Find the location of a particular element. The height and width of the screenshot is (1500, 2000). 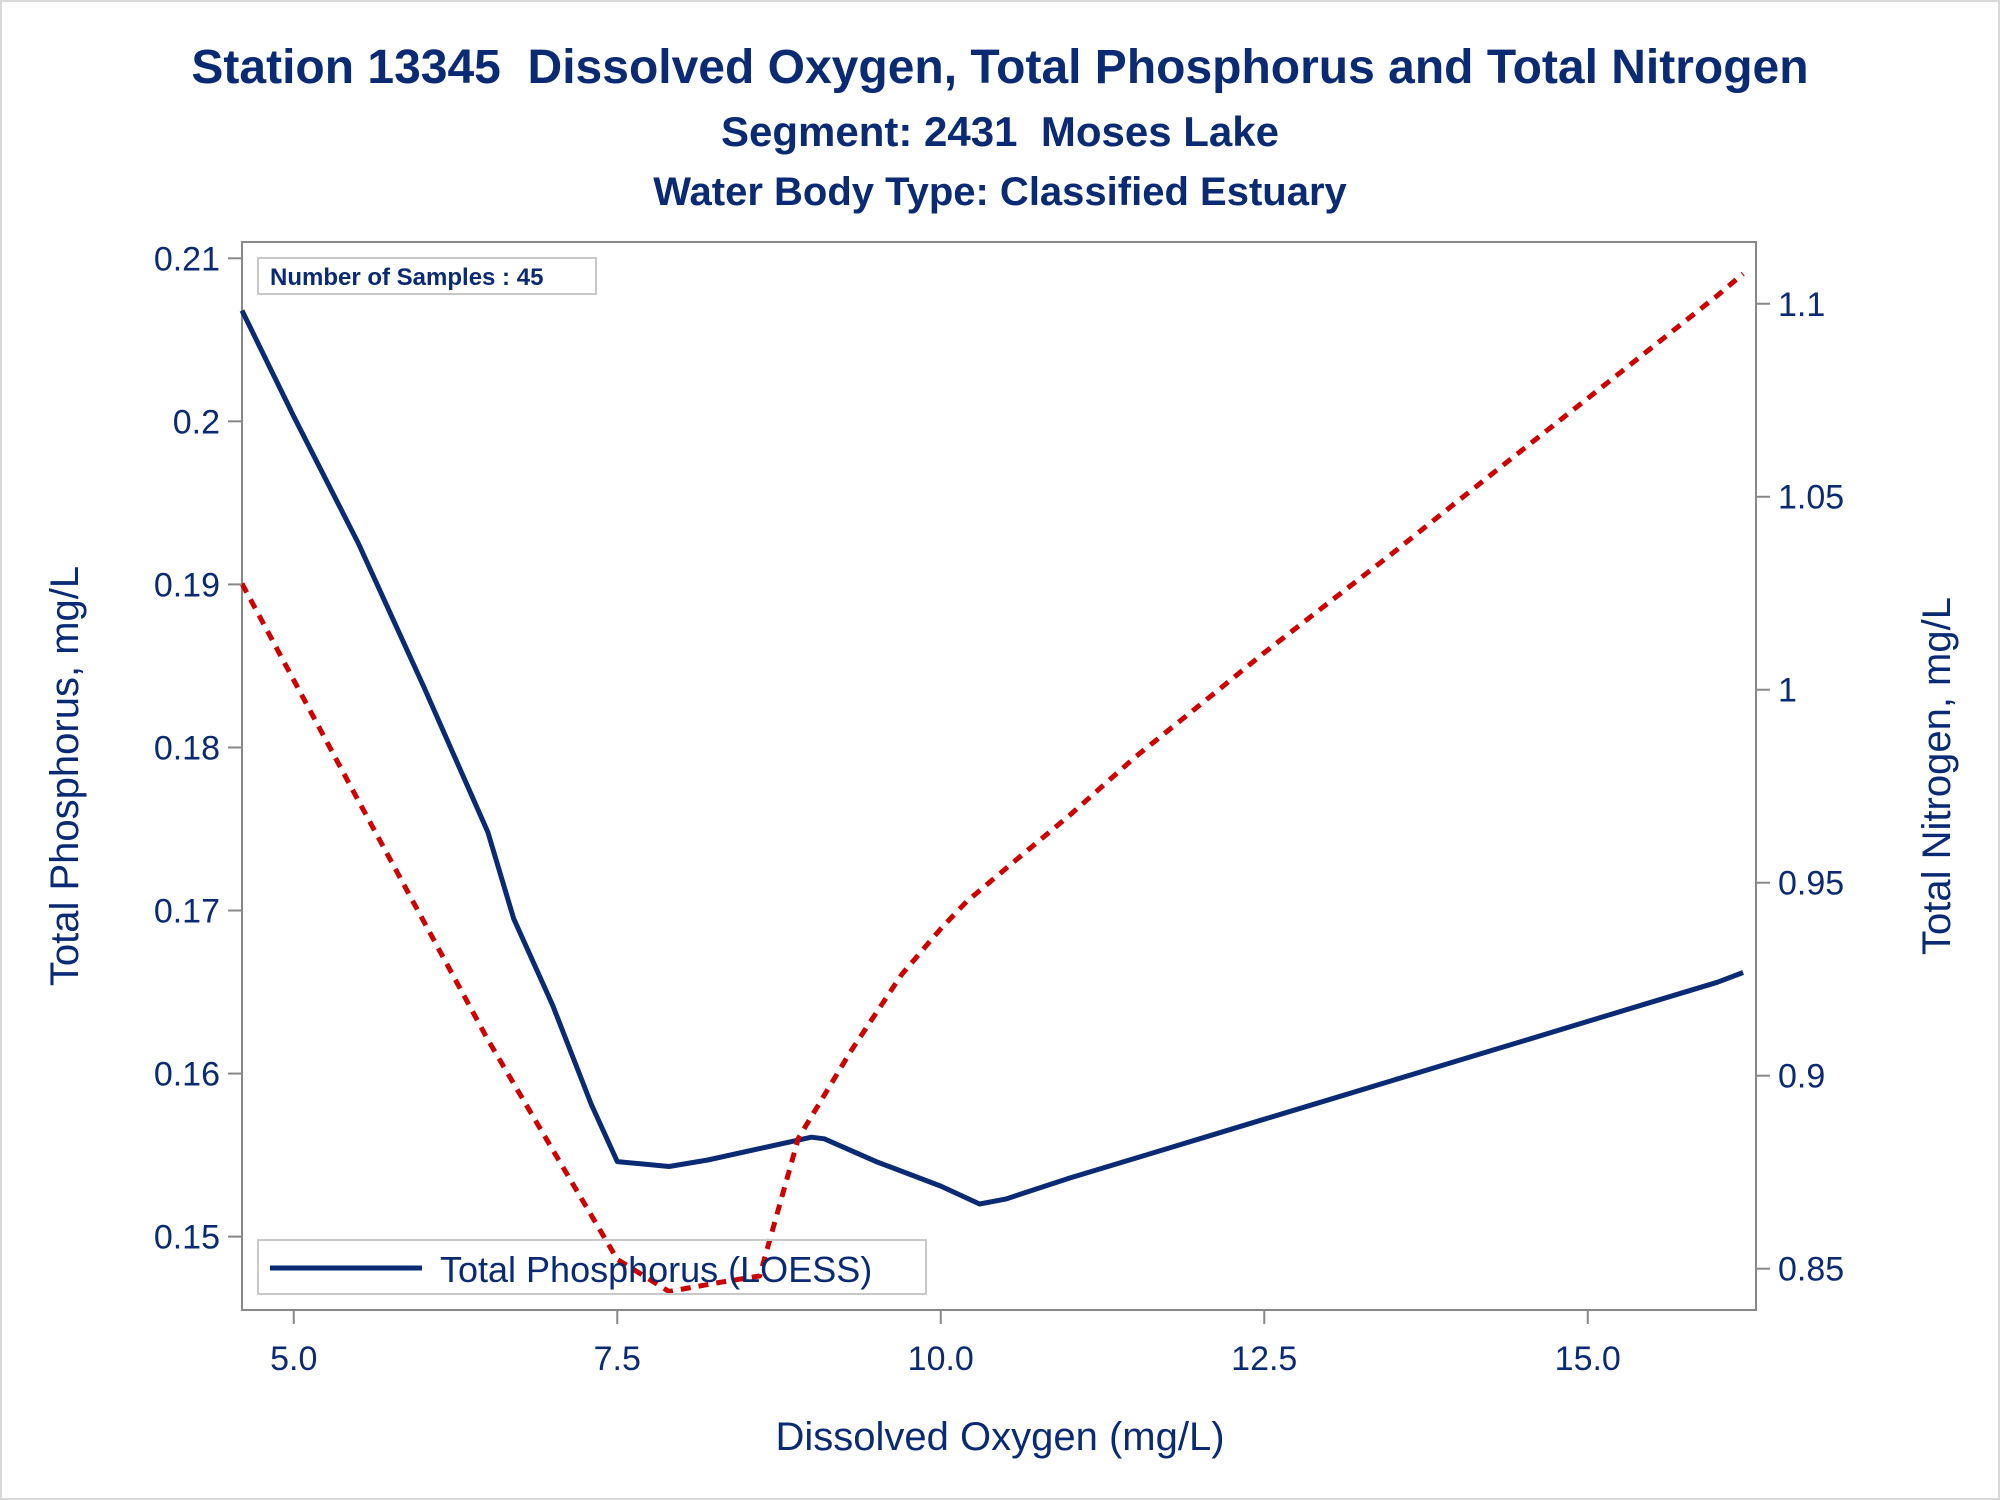

sample-count-box is located at coordinates (427, 276).